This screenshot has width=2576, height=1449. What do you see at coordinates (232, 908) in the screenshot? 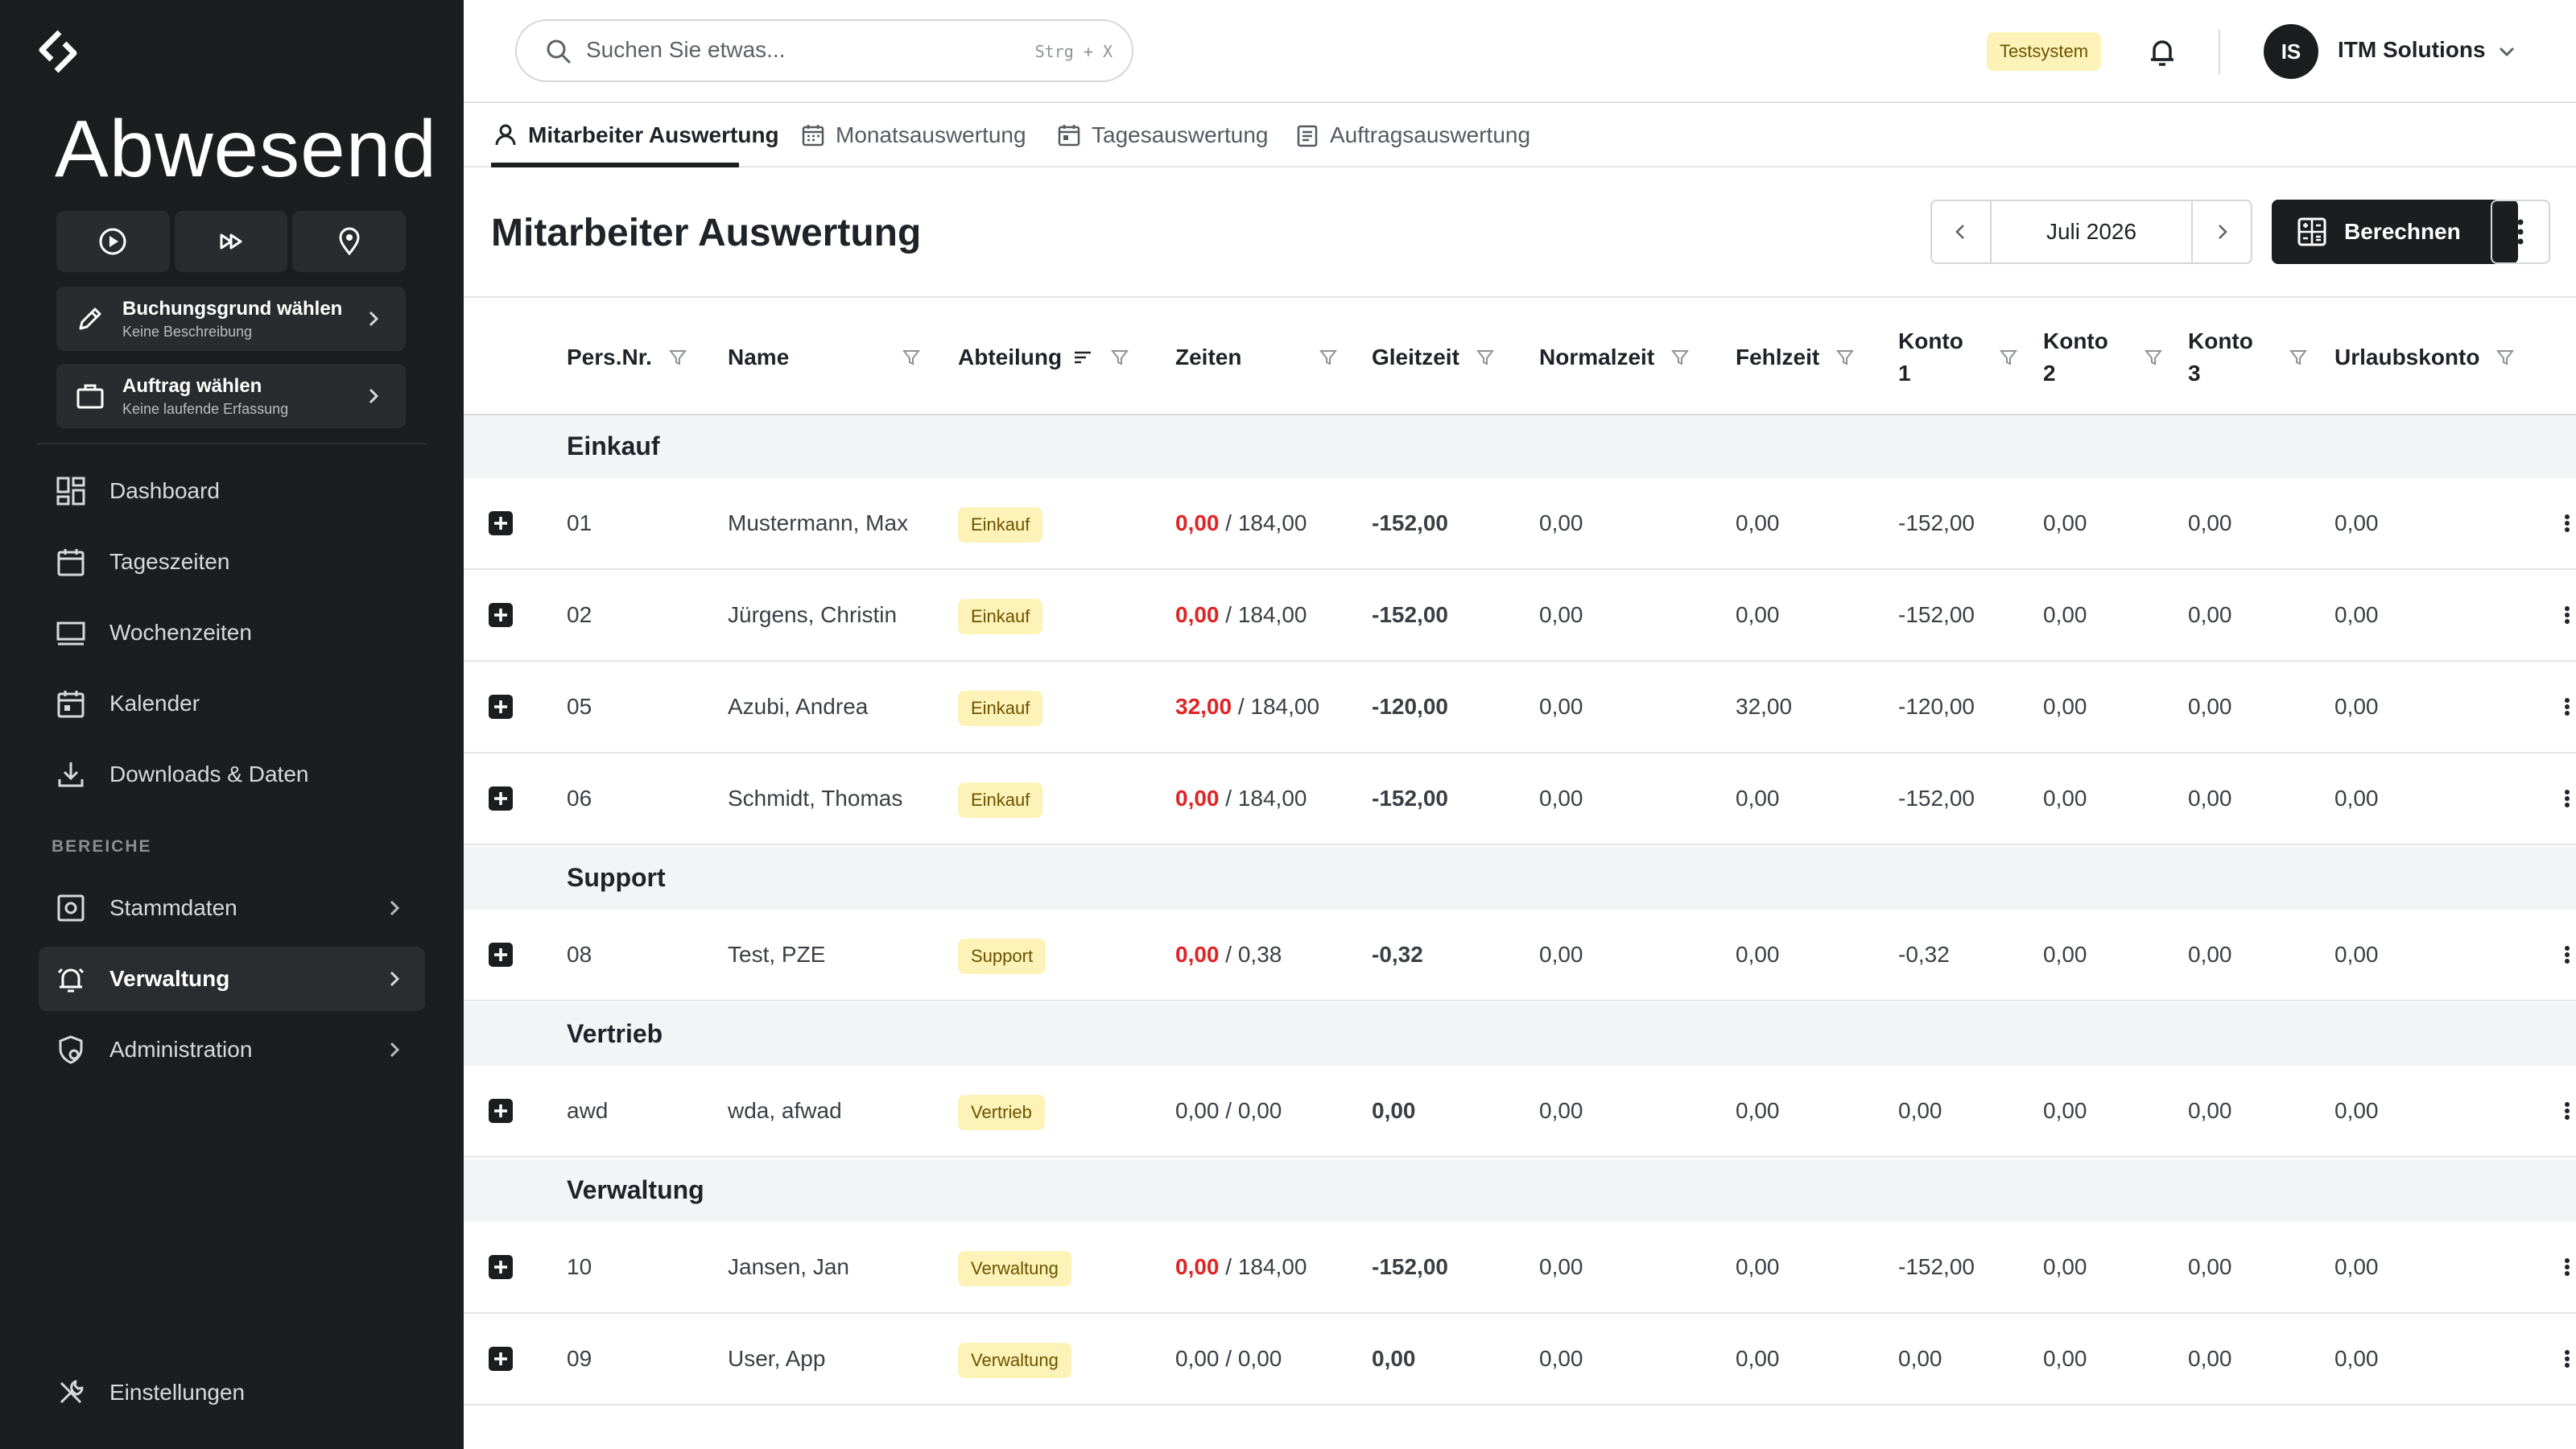
I see `sidebar-item-stammdaten: Stammdaten` at bounding box center [232, 908].